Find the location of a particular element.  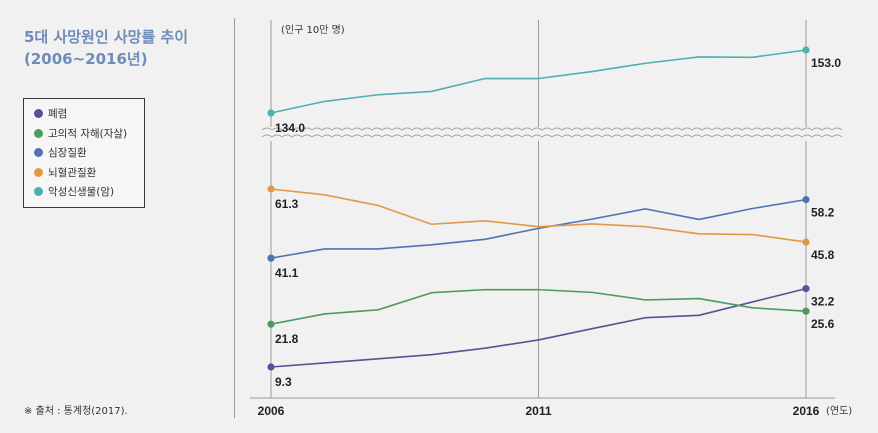

legend-item: 뇌혈관질환 is located at coordinates (89, 173).